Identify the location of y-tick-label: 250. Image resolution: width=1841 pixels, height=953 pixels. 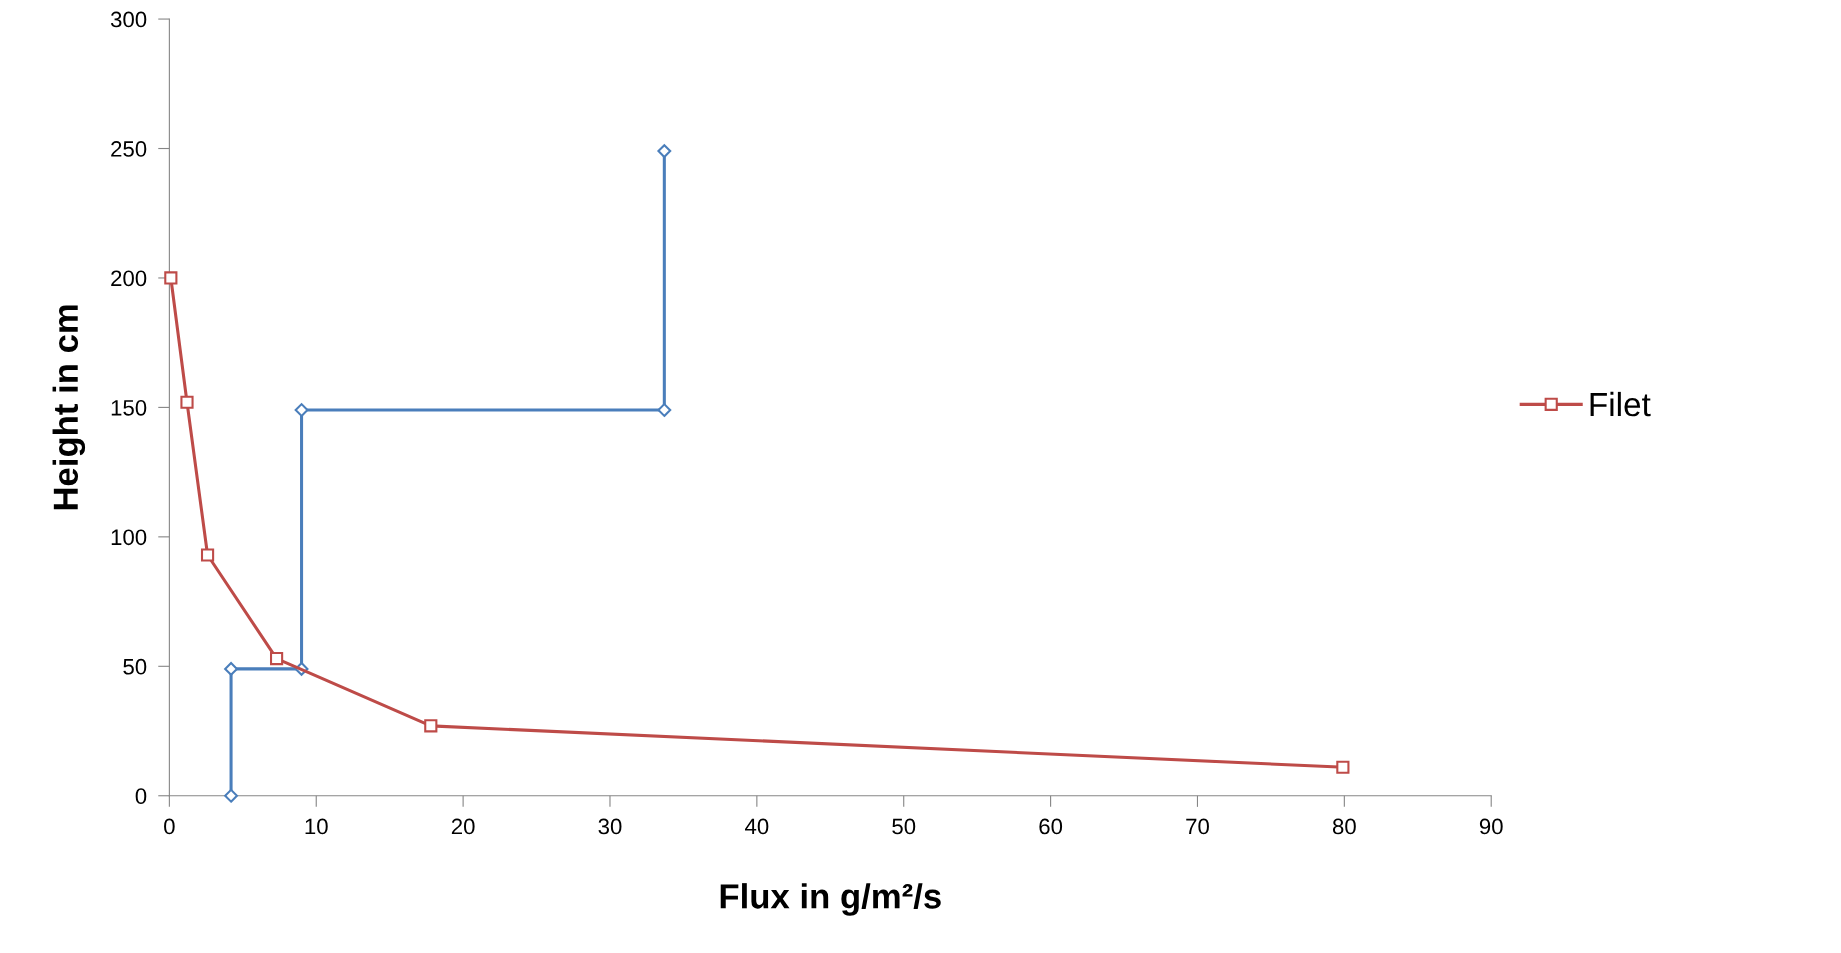
(129, 149).